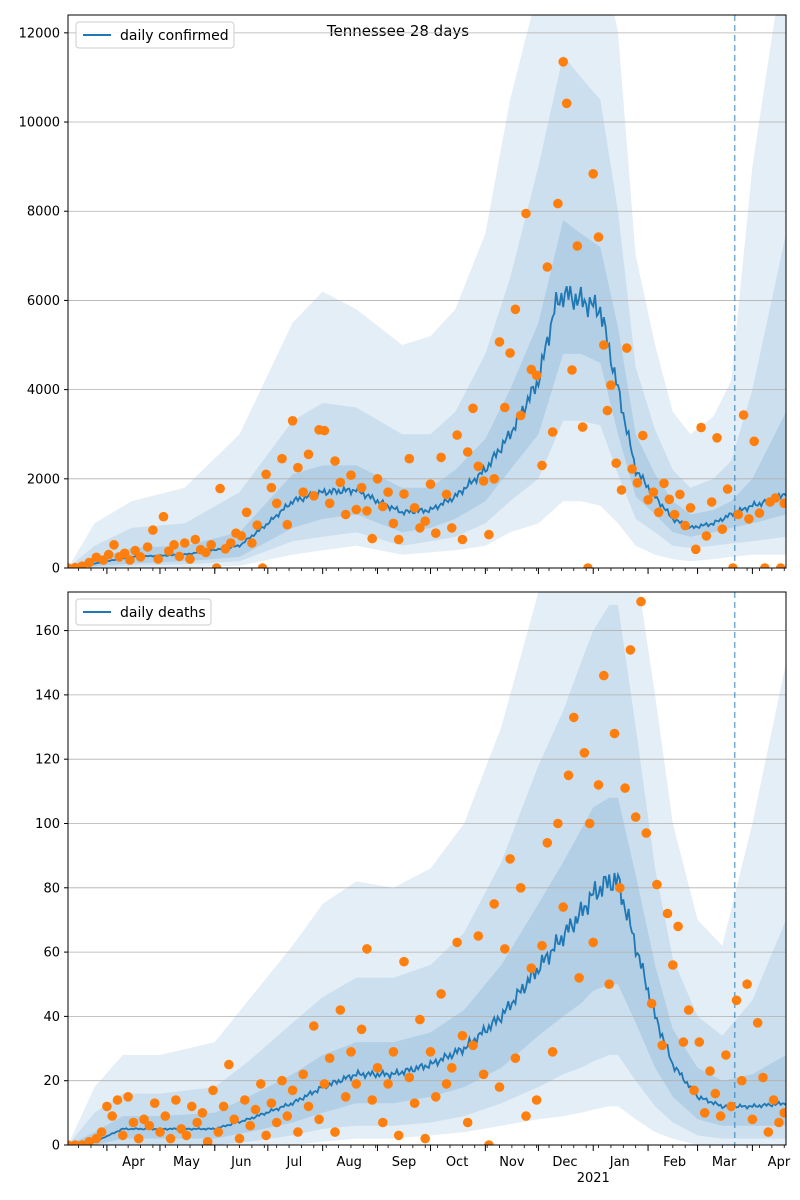  What do you see at coordinates (724, 1162) in the screenshot?
I see `x-tick-label: Mar` at bounding box center [724, 1162].